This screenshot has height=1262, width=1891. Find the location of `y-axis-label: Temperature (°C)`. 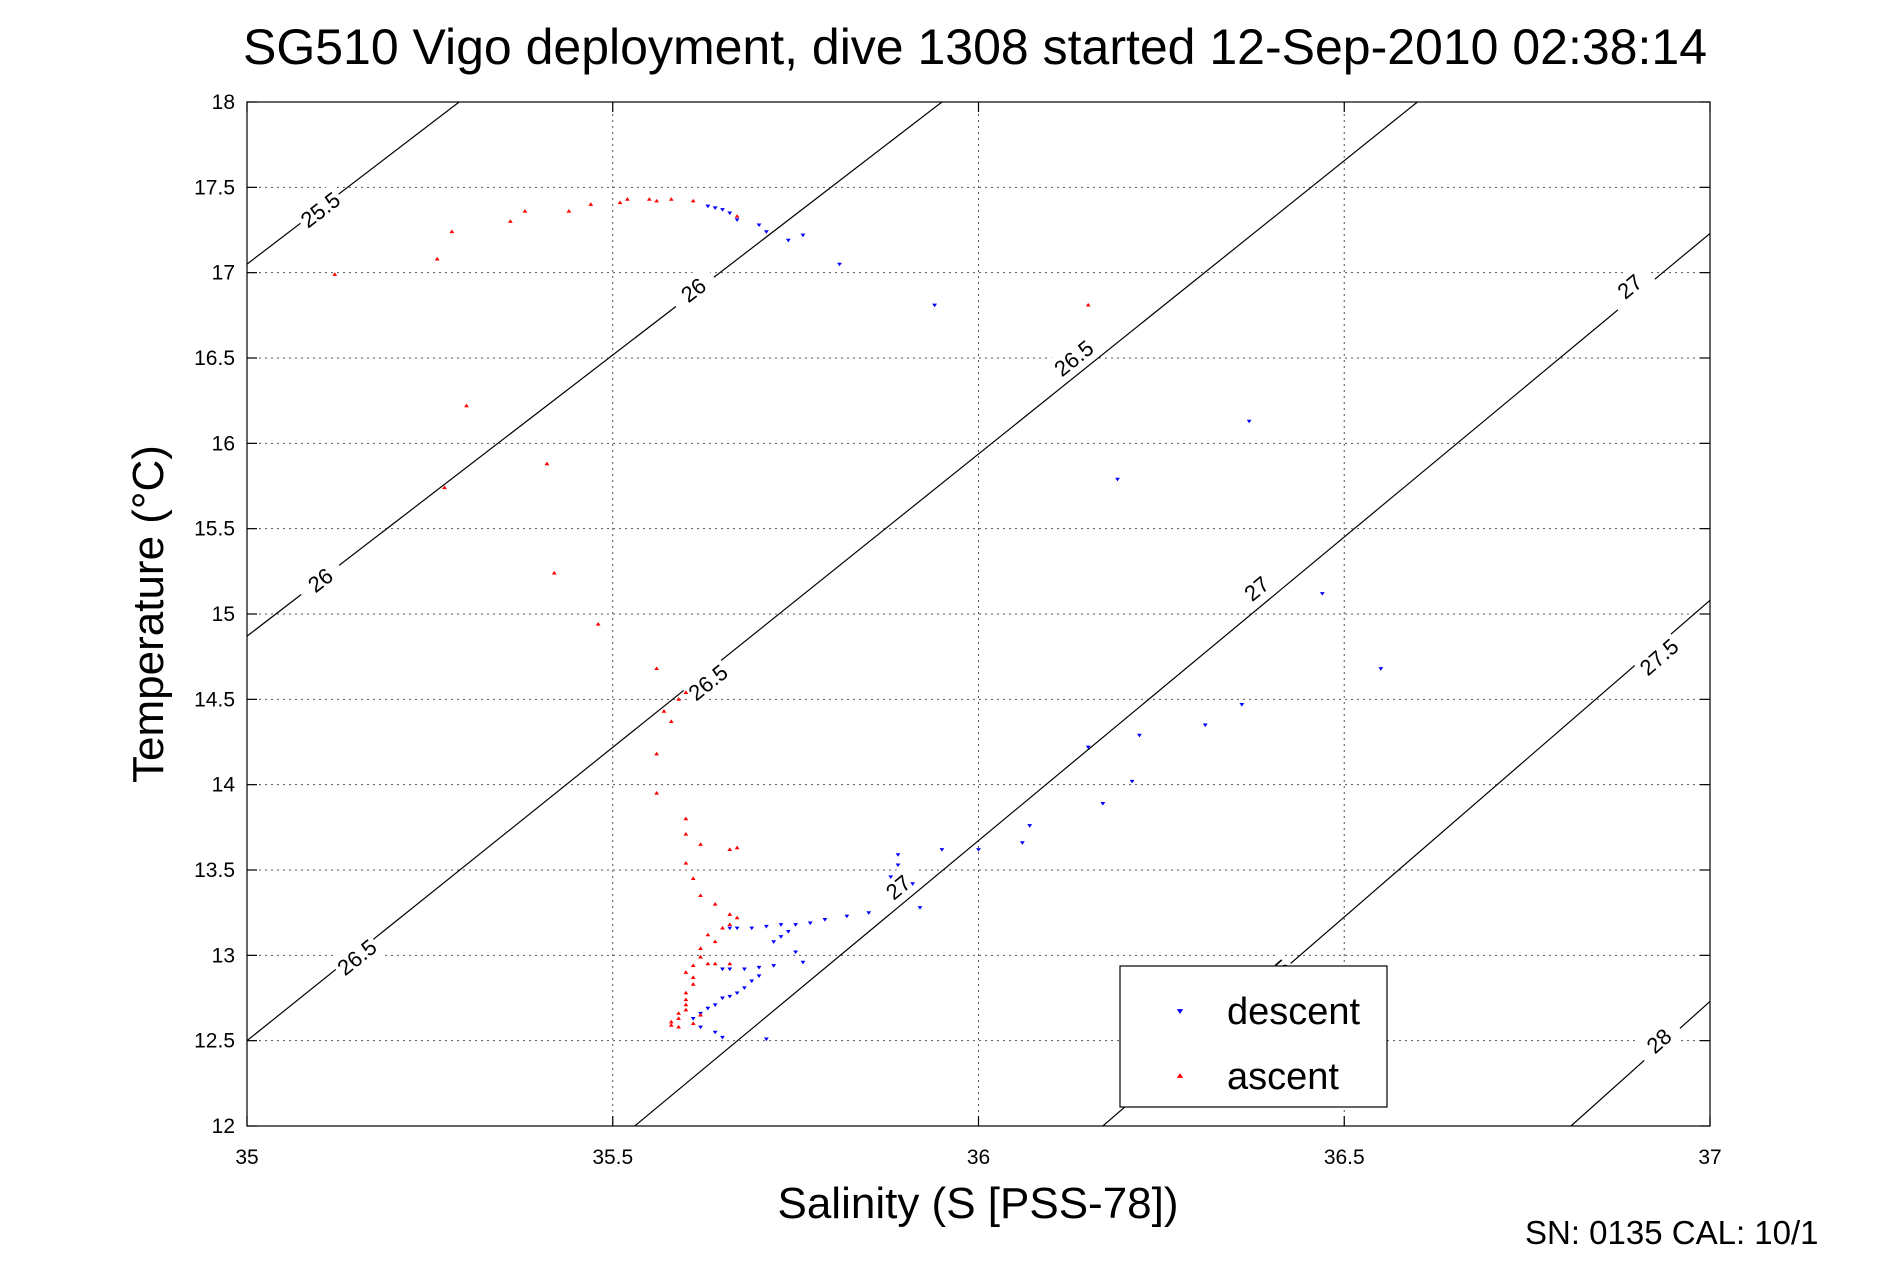

y-axis-label: Temperature (°C) is located at coordinates (148, 614).